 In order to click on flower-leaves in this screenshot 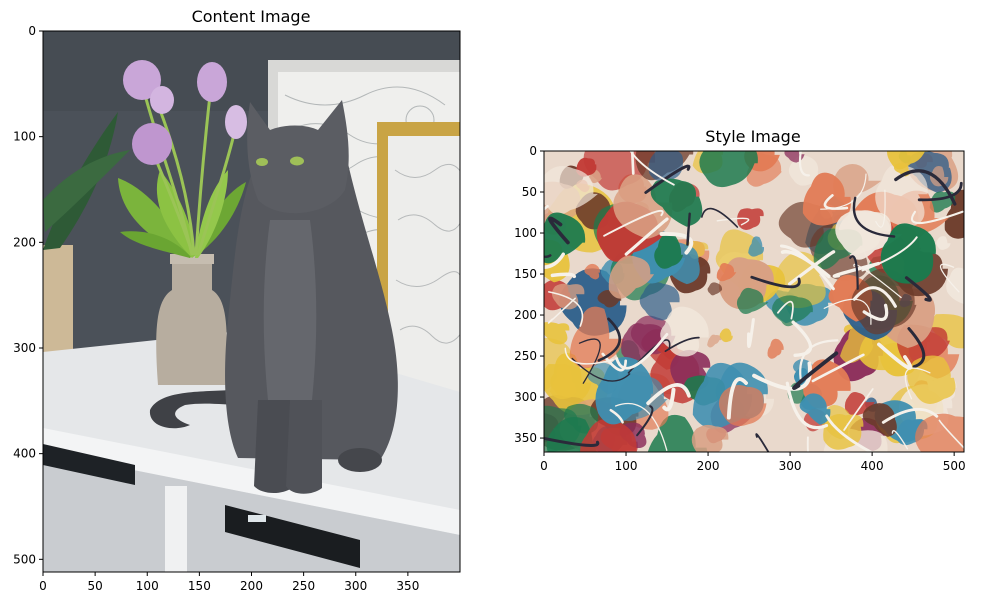, I will do `click(182, 214)`.